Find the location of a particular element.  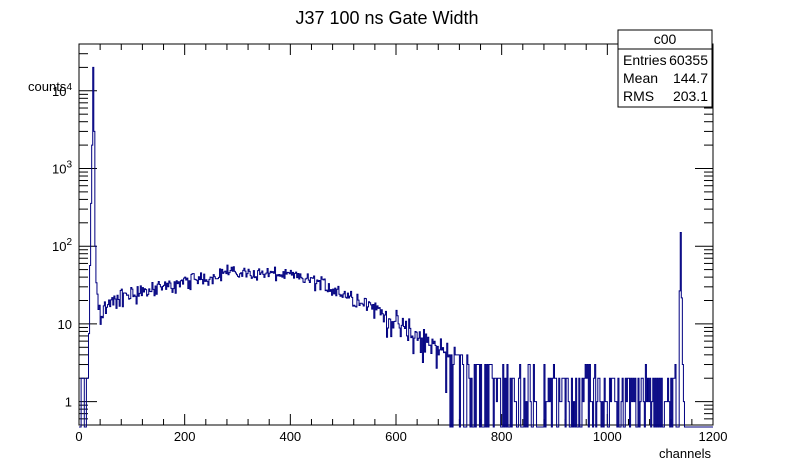

x-tick-label: 1000 is located at coordinates (607, 436).